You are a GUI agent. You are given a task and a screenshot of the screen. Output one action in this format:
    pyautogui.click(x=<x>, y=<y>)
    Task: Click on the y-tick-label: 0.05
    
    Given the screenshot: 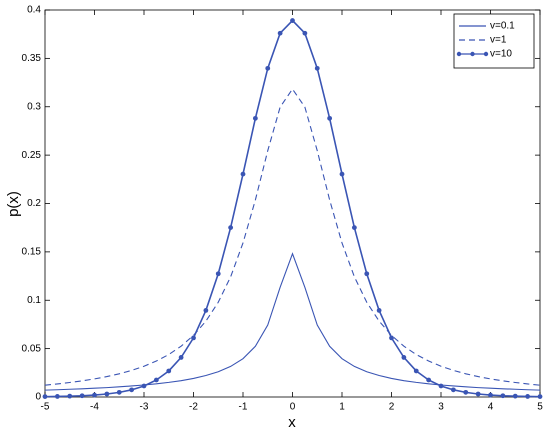 What is the action you would take?
    pyautogui.click(x=32, y=348)
    